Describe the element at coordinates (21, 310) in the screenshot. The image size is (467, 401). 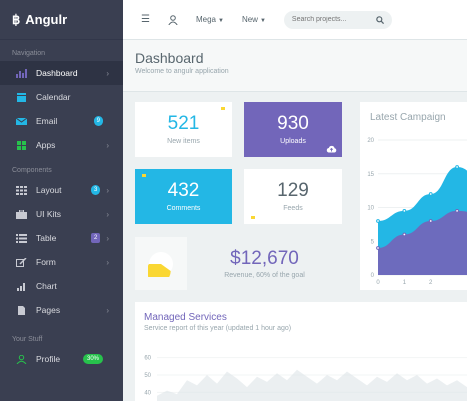
I see `file-icon` at that location.